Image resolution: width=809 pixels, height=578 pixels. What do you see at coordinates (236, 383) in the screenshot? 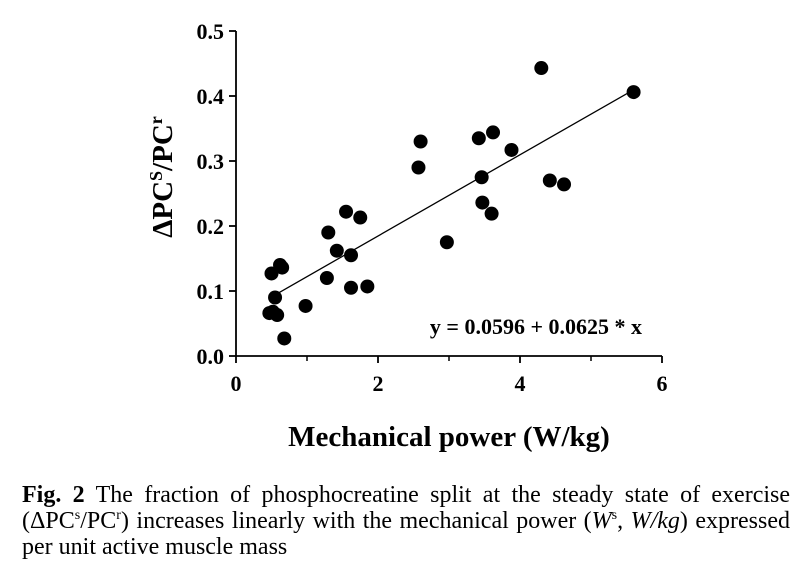
I see `x-tick-label: 0` at bounding box center [236, 383].